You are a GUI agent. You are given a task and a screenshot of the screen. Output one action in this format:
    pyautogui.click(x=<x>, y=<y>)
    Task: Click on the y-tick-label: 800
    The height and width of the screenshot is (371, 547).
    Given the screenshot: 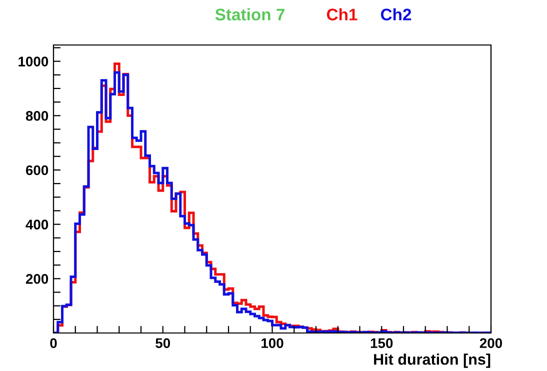 What is the action you would take?
    pyautogui.click(x=37, y=115)
    